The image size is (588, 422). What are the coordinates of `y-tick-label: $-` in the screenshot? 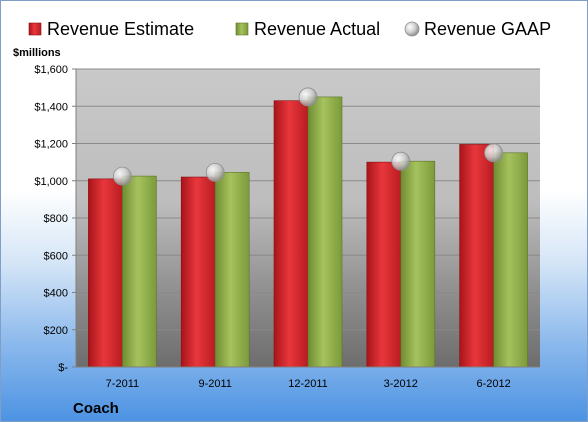 It's located at (63, 368).